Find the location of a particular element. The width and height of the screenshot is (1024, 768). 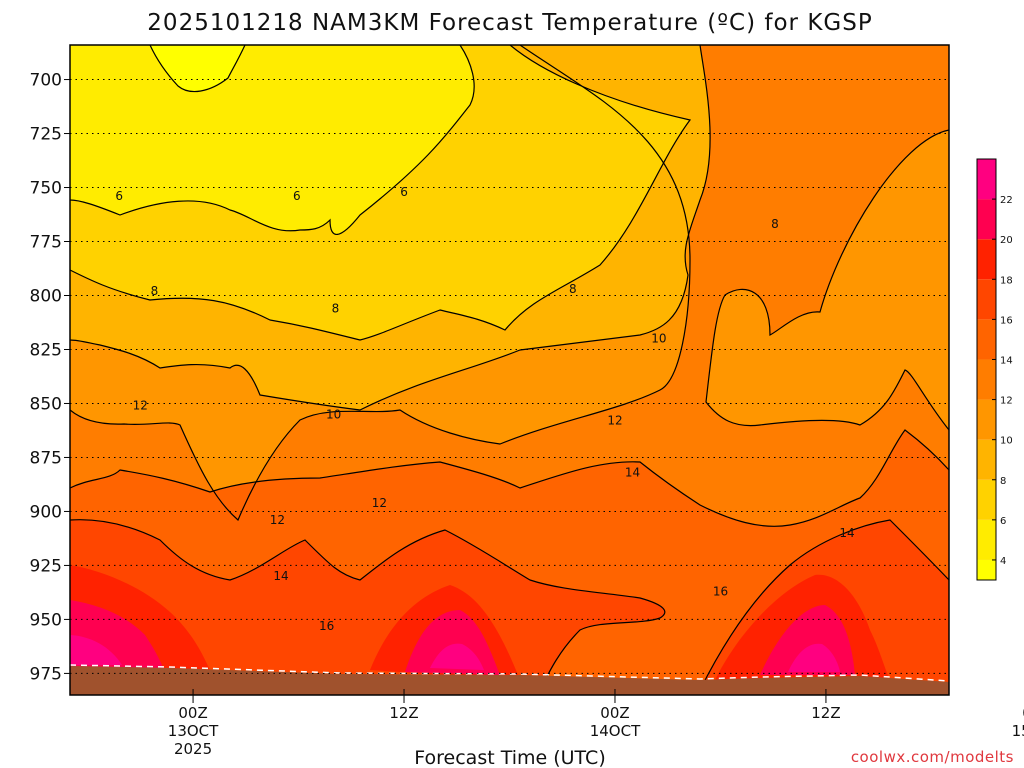

x-tick-label: 13OCT is located at coordinates (193, 731).